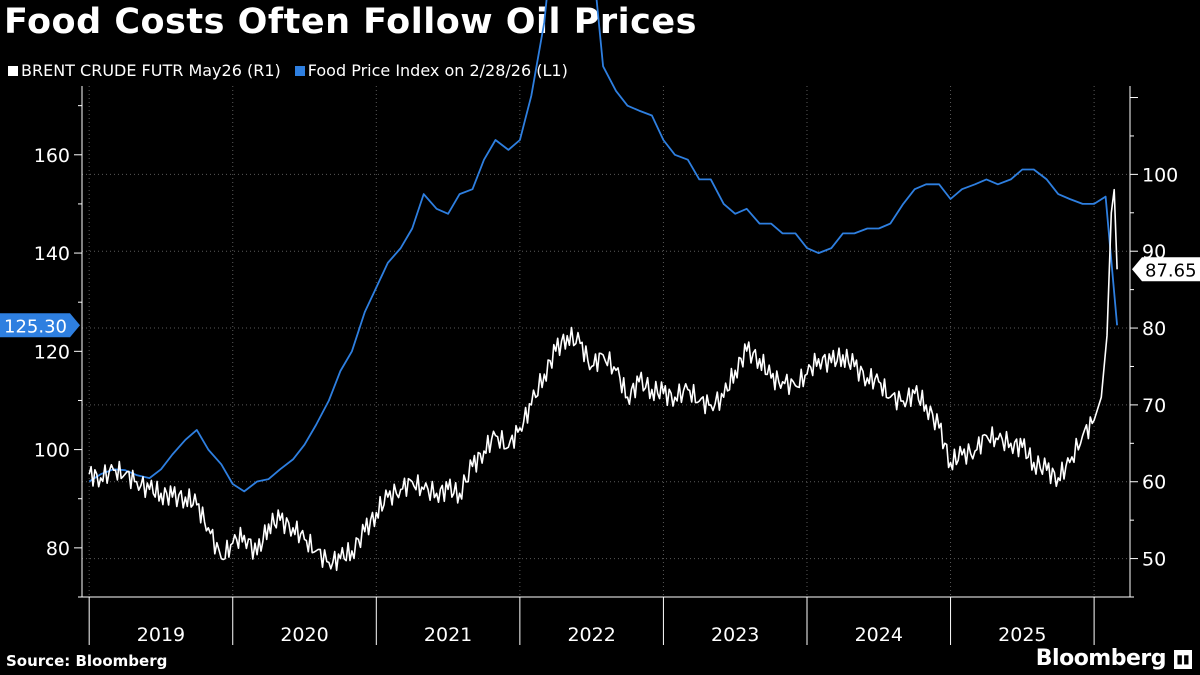 Image resolution: width=1200 pixels, height=675 pixels. I want to click on legend-swatch-brent, so click(13, 70).